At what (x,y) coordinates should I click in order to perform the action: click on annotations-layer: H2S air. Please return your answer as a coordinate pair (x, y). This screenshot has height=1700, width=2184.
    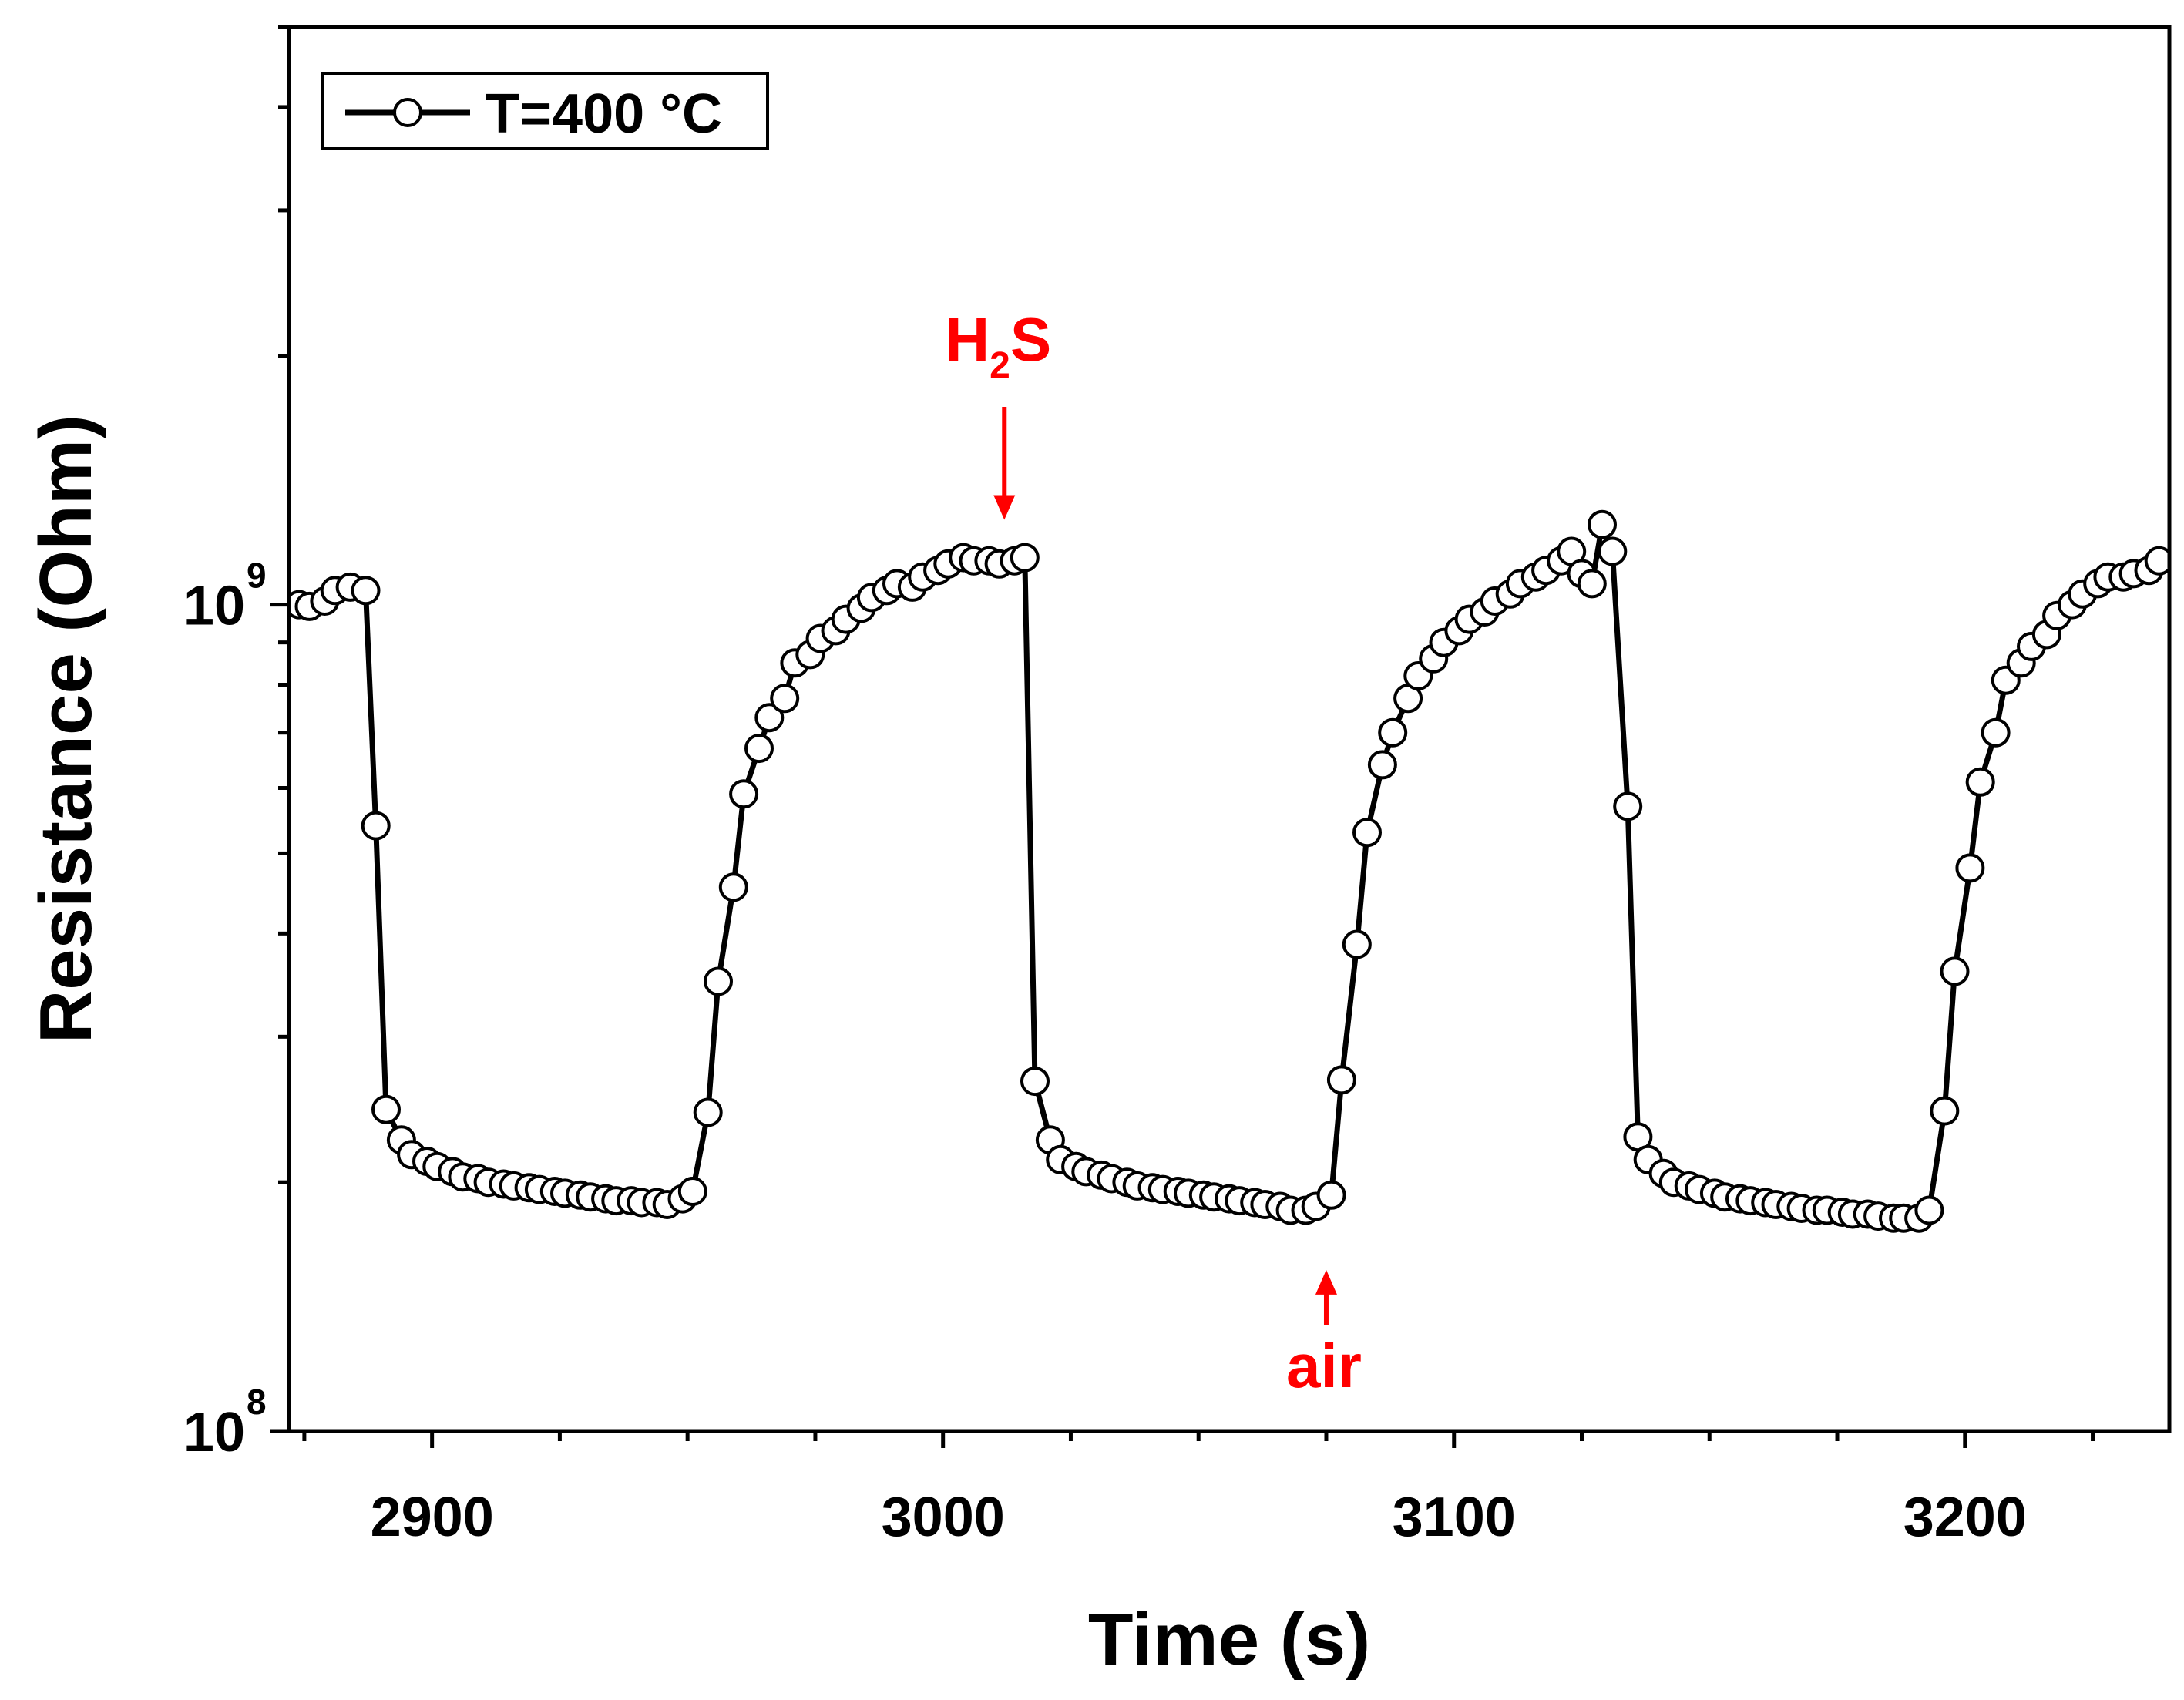
    Looking at the image, I should click on (1154, 852).